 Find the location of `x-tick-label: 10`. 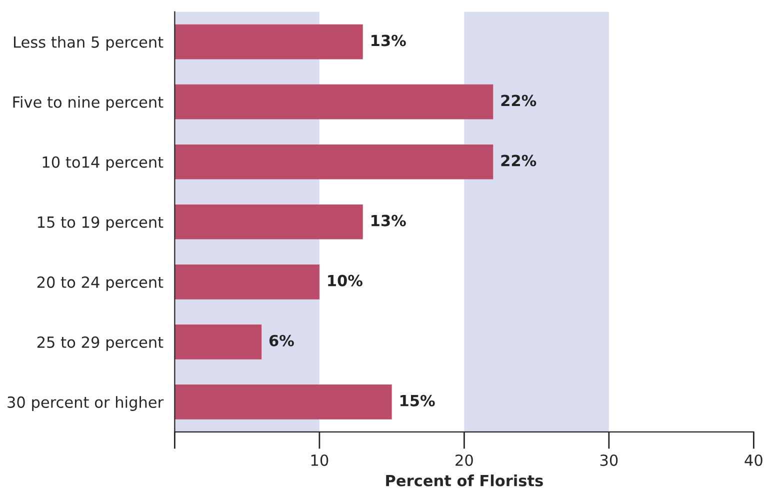

x-tick-label: 10 is located at coordinates (319, 460).